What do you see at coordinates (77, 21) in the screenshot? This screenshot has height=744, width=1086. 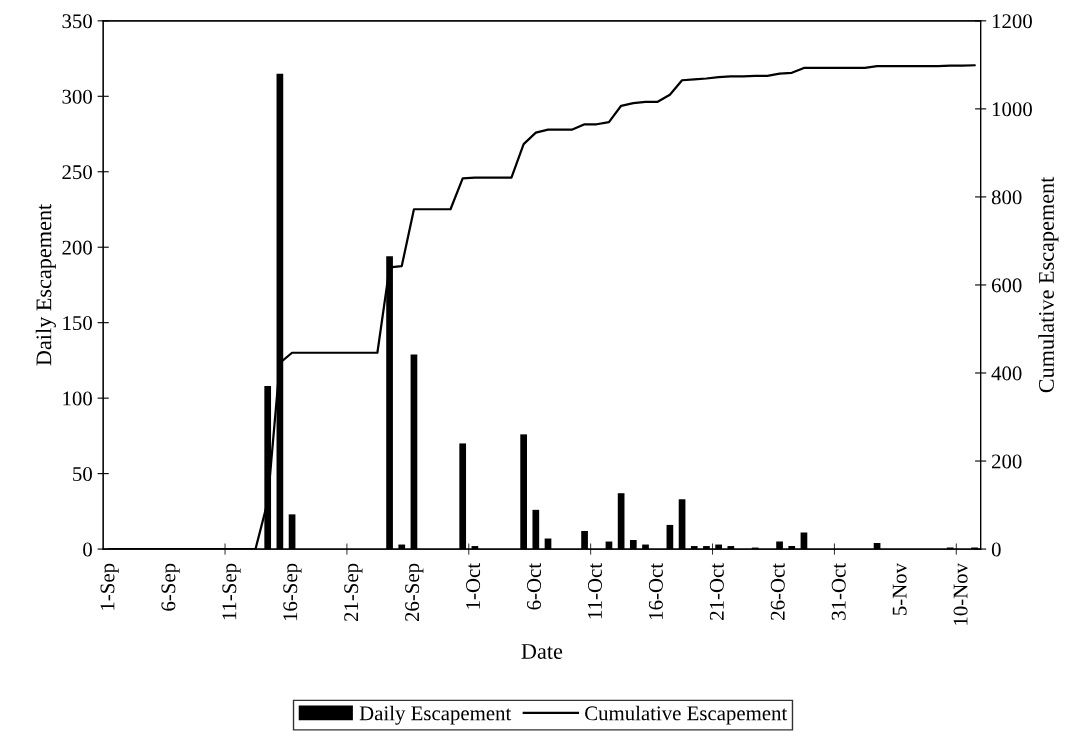 I see `y-tick-label: 350` at bounding box center [77, 21].